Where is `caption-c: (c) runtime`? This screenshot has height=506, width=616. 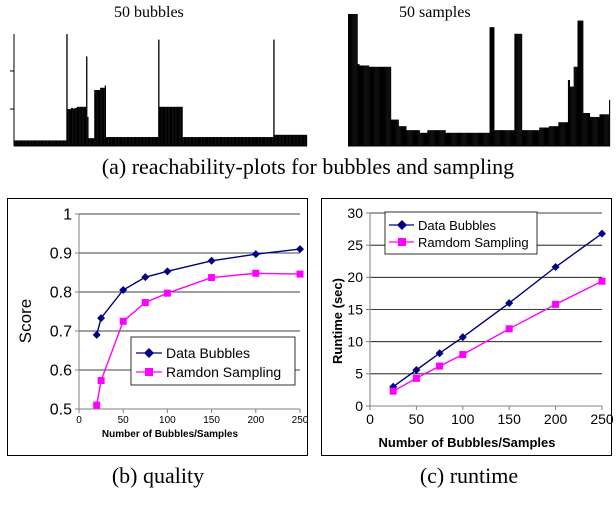
caption-c: (c) runtime is located at coordinates (469, 475).